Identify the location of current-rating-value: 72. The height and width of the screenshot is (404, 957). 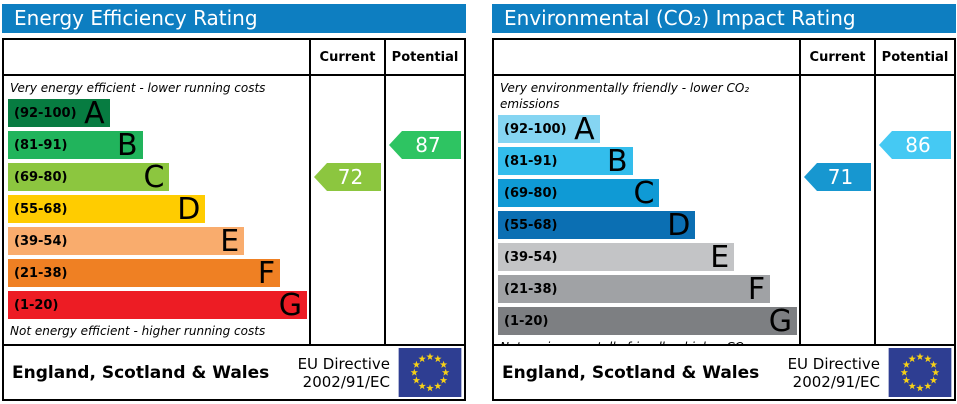
(350, 177).